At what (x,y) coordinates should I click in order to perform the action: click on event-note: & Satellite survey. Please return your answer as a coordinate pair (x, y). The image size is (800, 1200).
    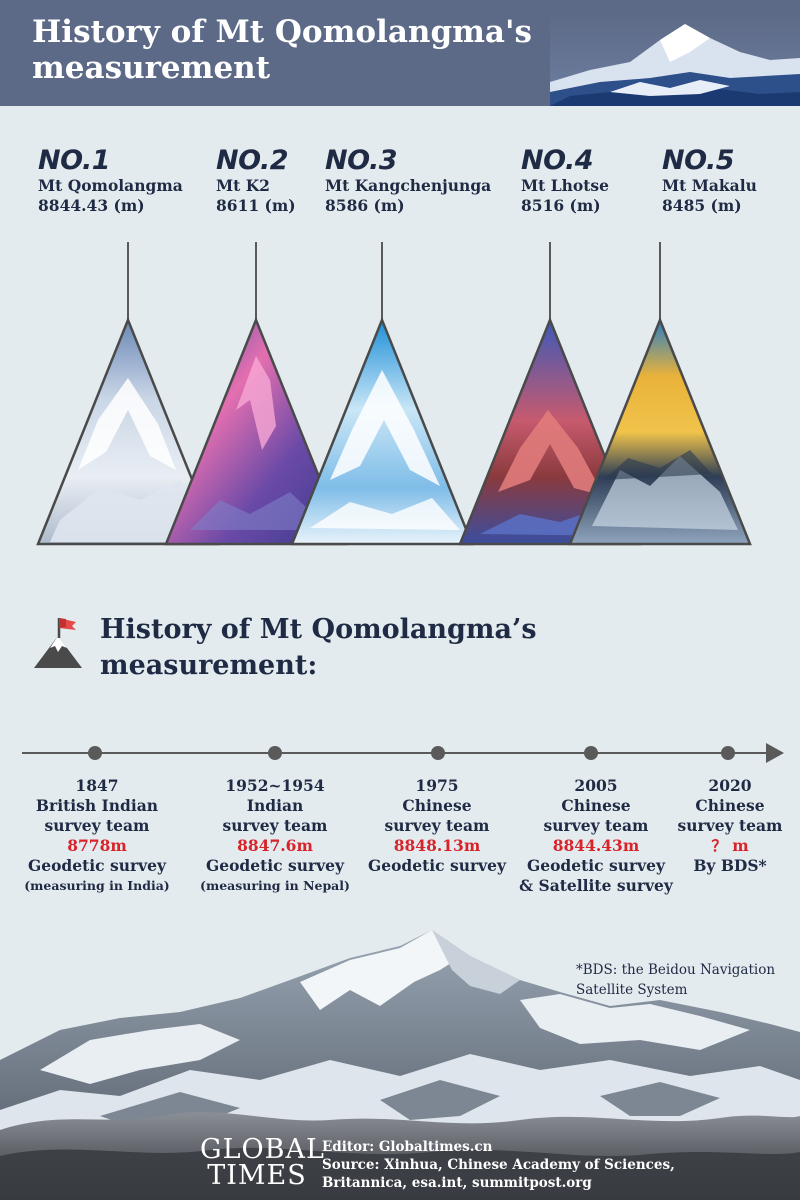
    Looking at the image, I should click on (596, 885).